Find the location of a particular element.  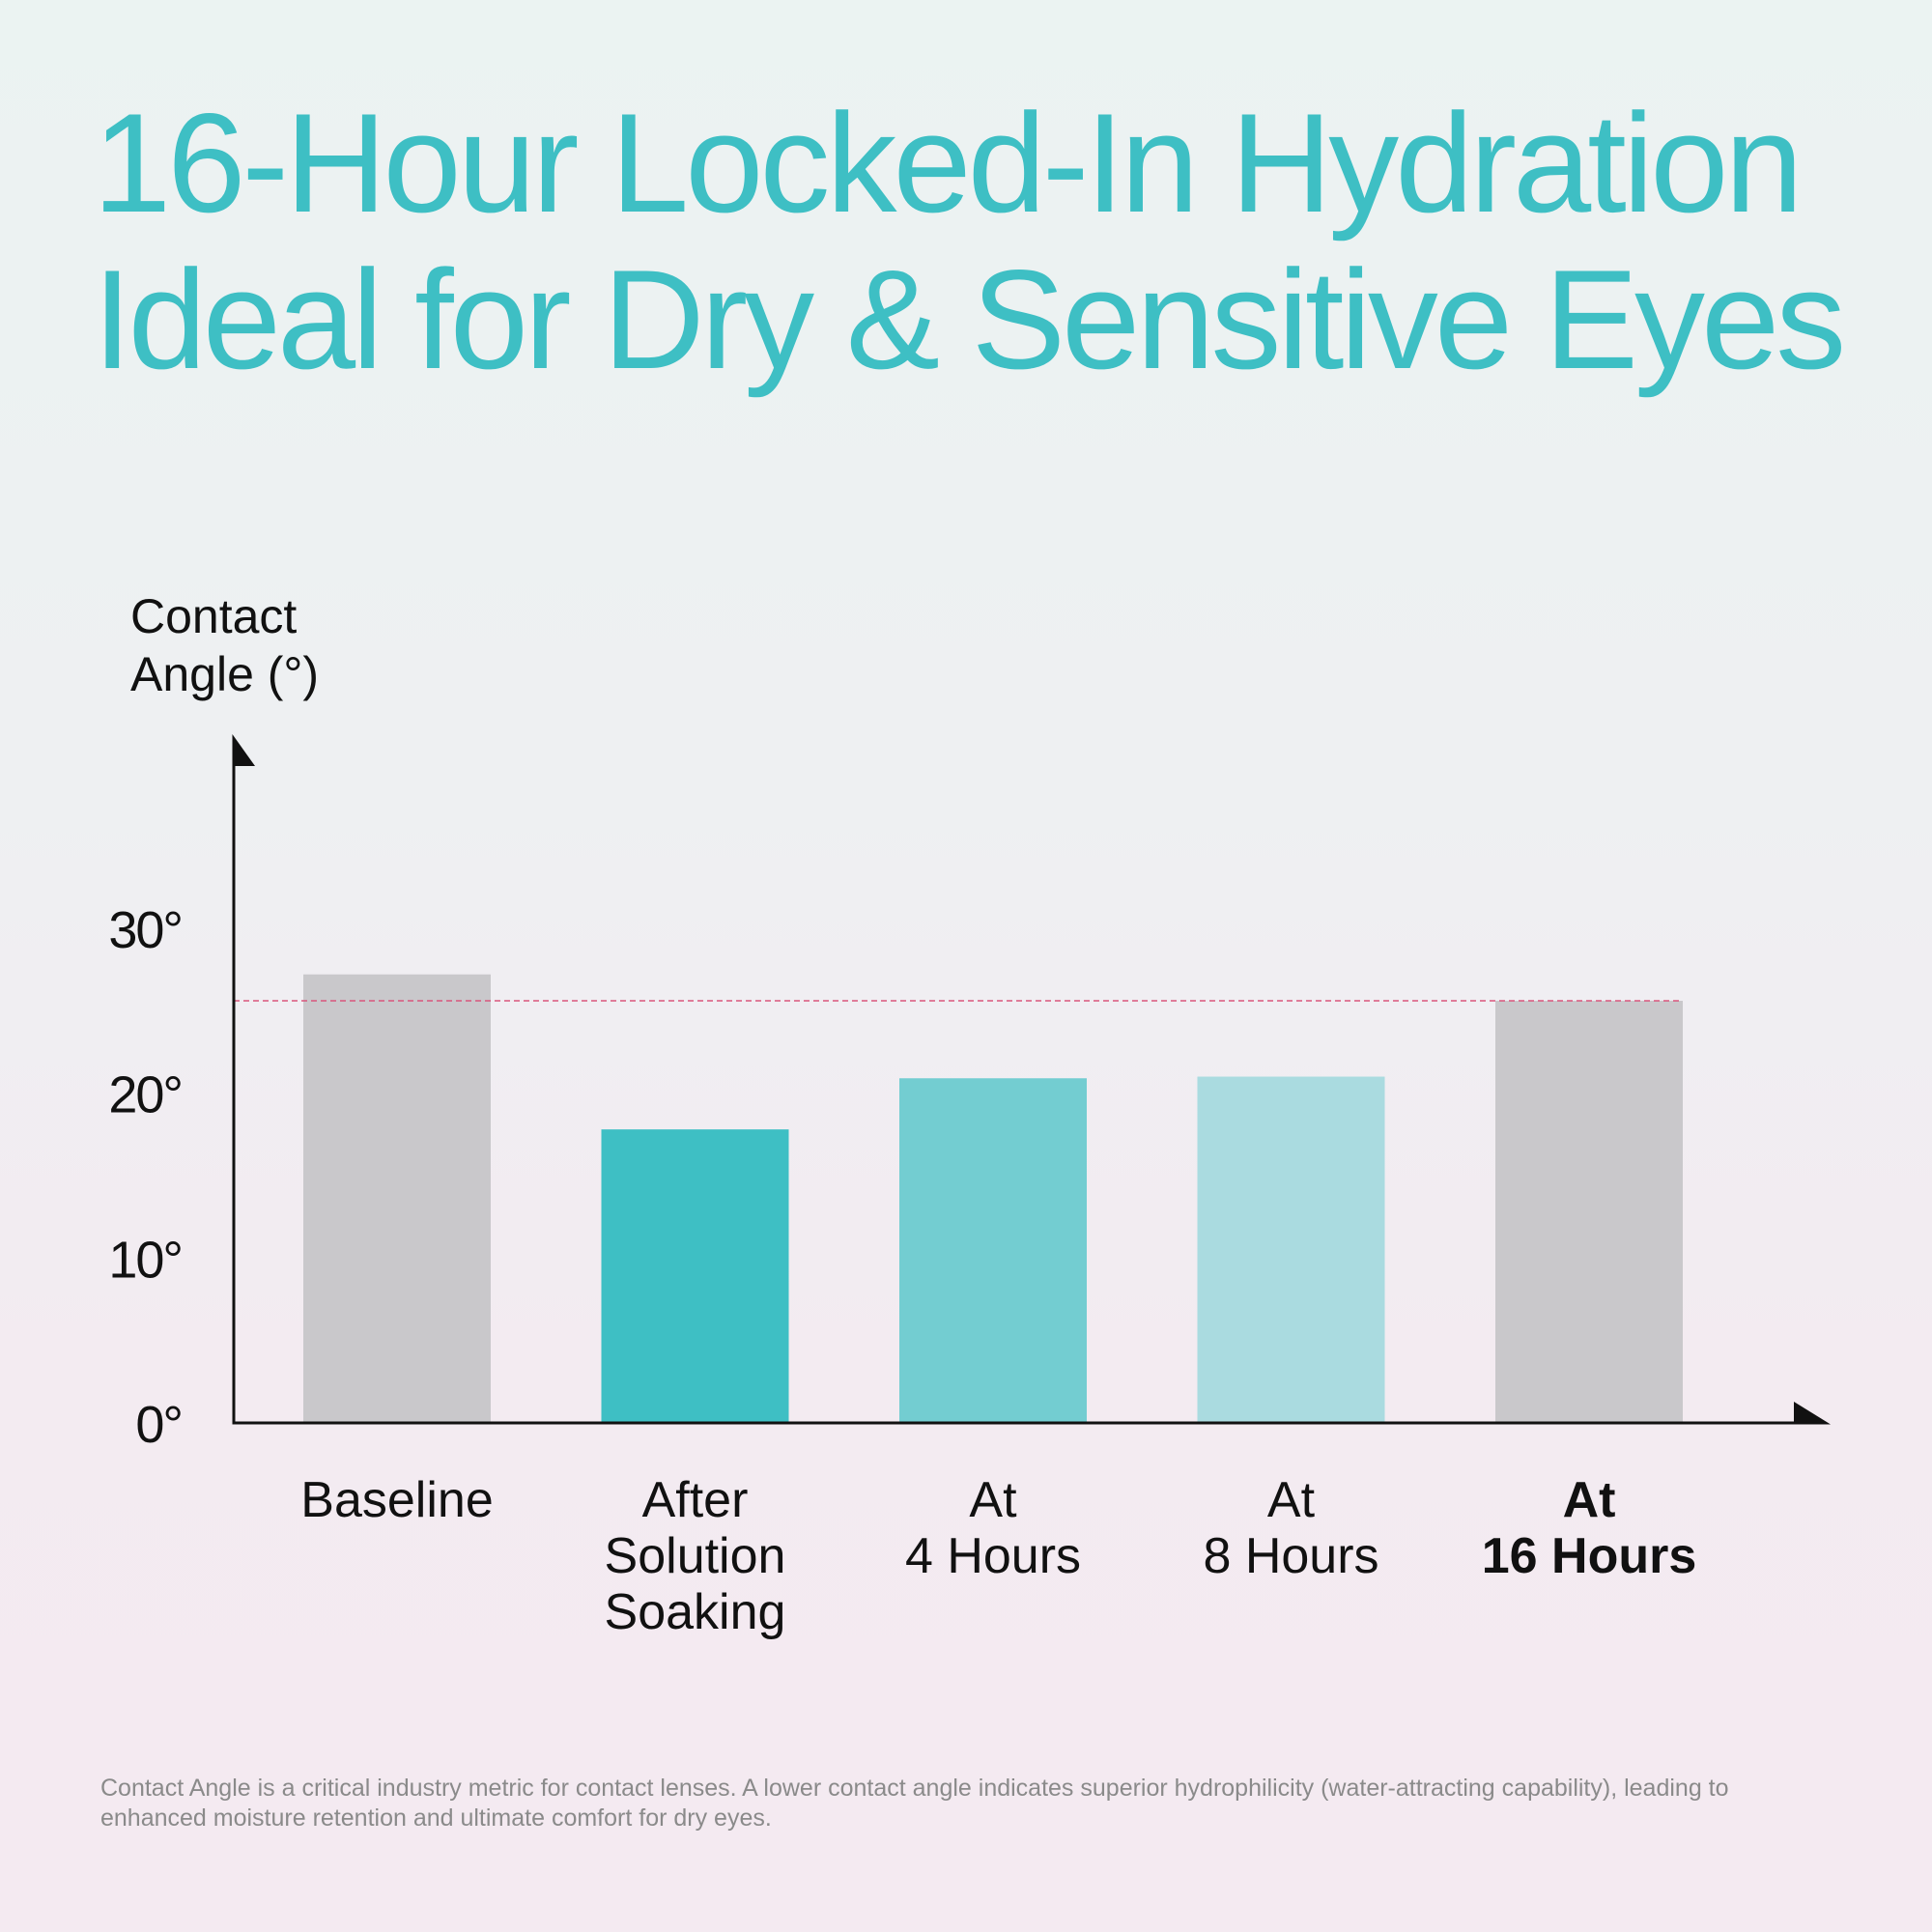

y-tick-label: 10° is located at coordinates (145, 1260).